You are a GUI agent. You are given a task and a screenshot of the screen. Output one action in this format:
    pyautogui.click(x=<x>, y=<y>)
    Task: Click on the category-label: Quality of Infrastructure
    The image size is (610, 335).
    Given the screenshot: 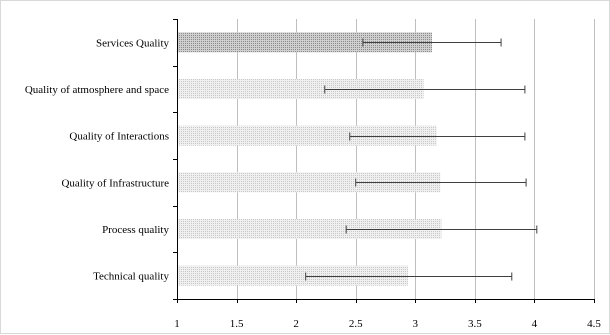 What is the action you would take?
    pyautogui.click(x=115, y=183)
    